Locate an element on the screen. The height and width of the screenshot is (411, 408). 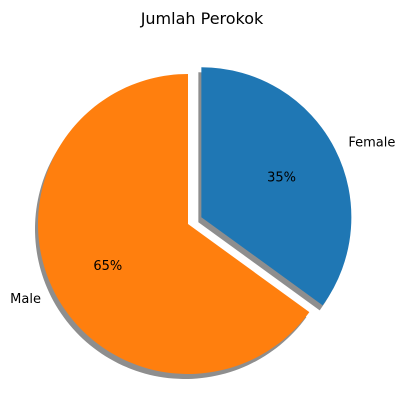
percent-label-male: 65% is located at coordinates (107, 266).